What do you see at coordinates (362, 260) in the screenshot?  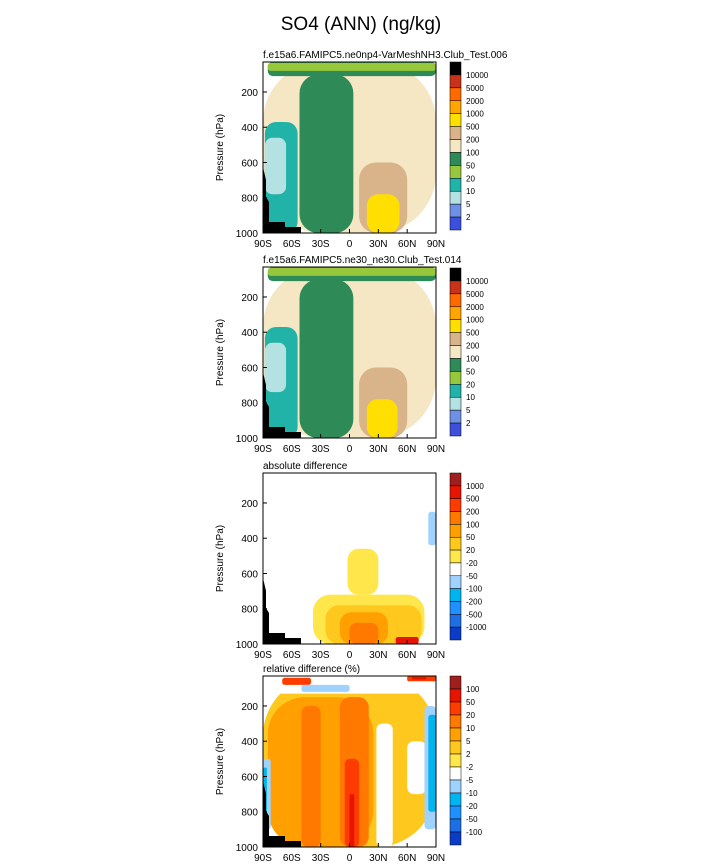 I see `panel-title: f.e15a6.FAMIPC5.ne30_ne30.Club_Test.014` at bounding box center [362, 260].